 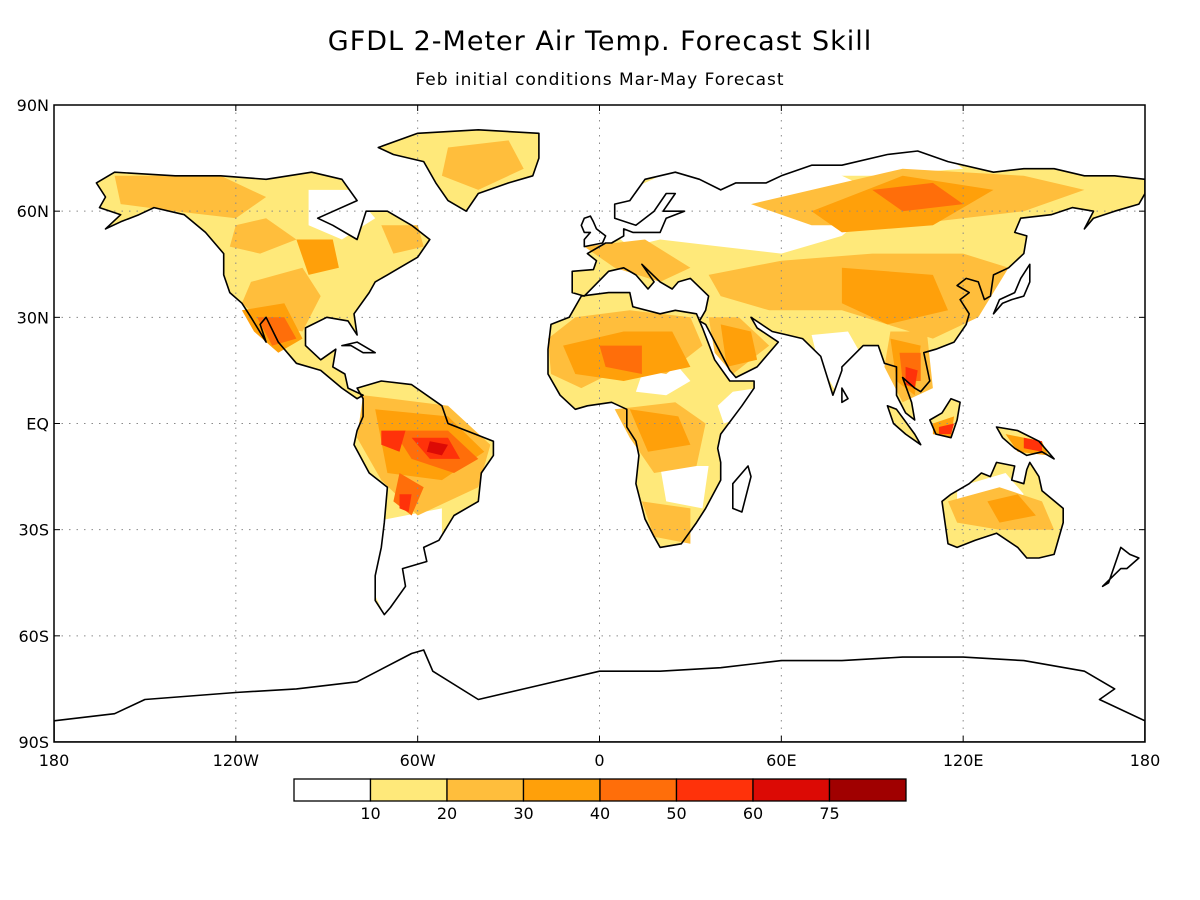 I want to click on south-america-outline, so click(x=424, y=498).